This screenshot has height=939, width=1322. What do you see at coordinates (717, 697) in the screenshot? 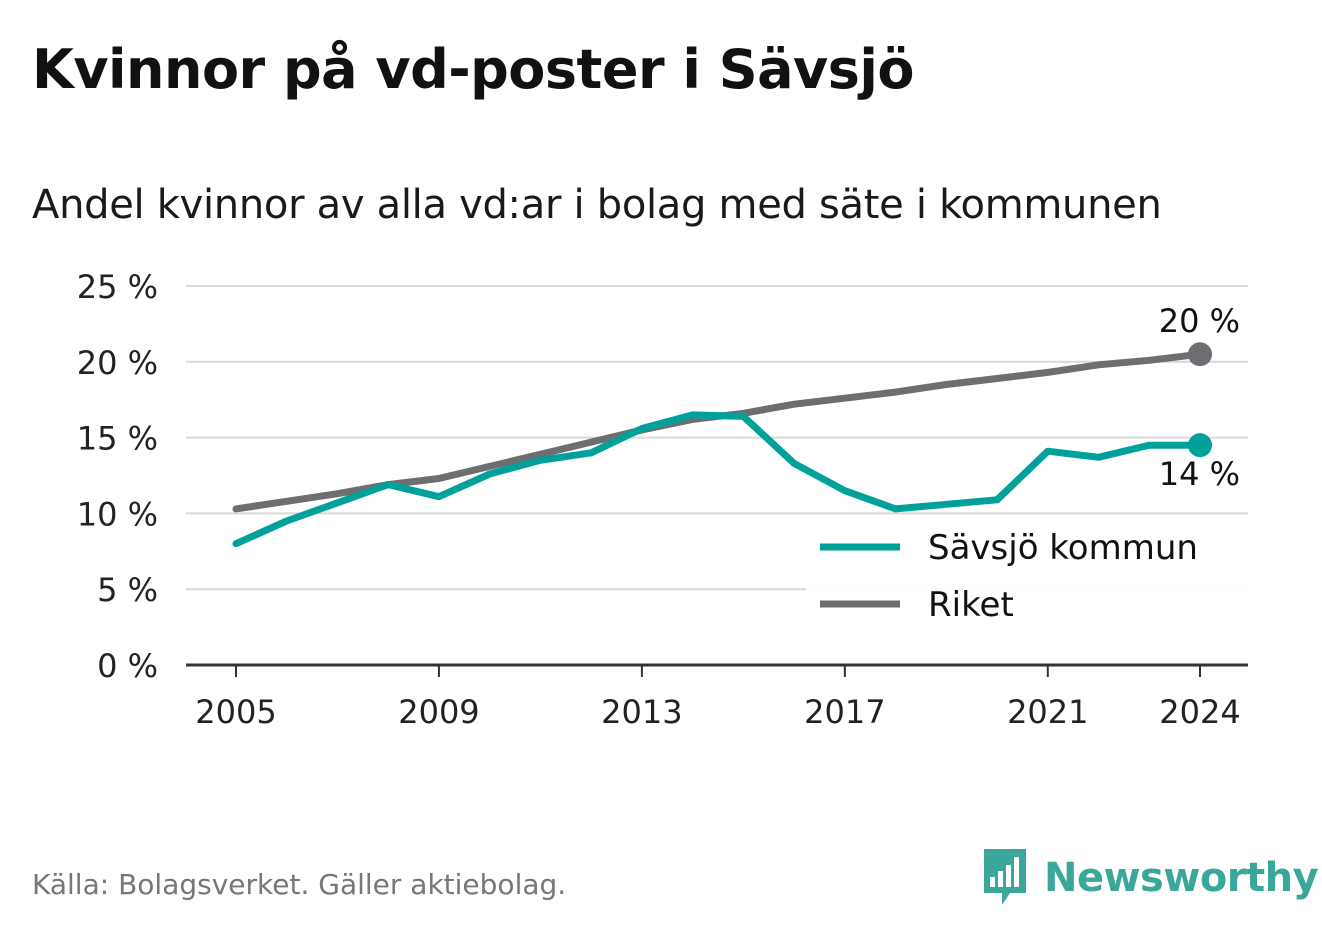
I see `x-axis: 2005 2009 2013 2017 2021 2024` at bounding box center [717, 697].